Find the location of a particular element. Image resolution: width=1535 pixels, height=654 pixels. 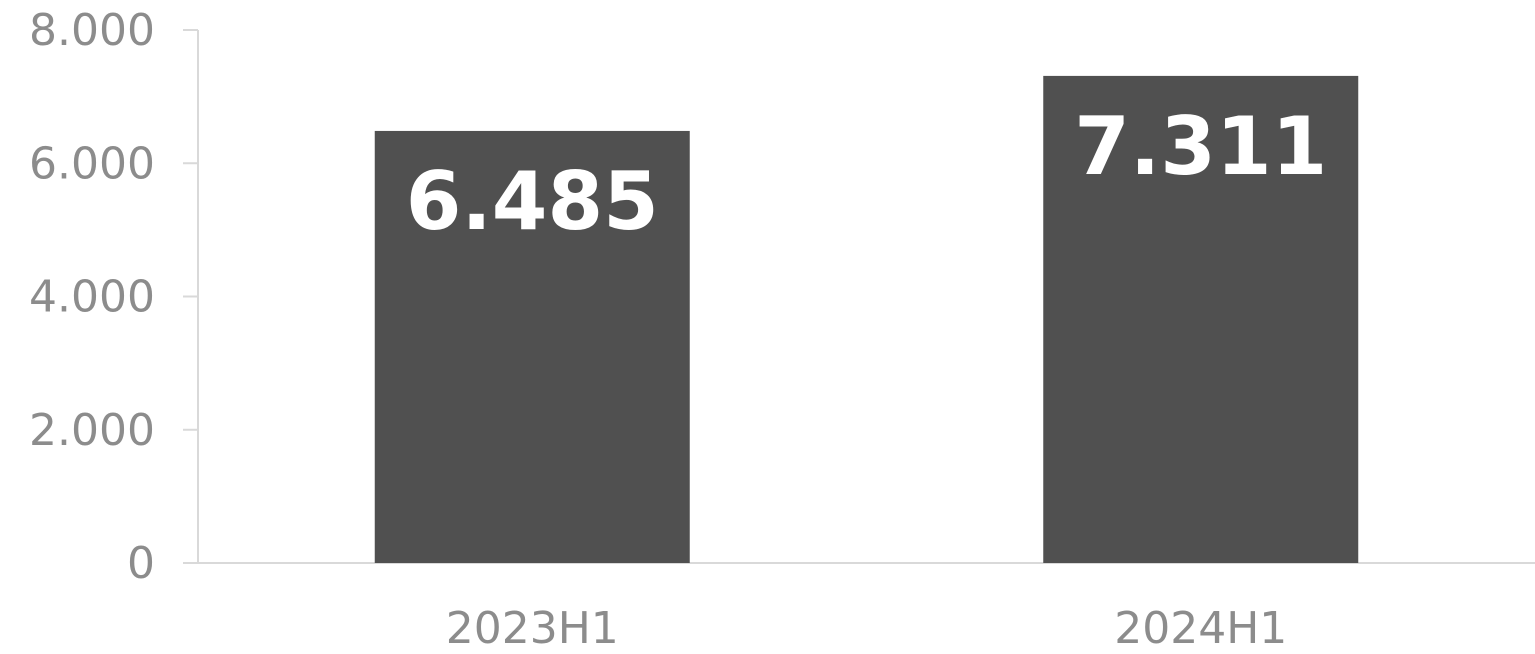

y-tick-label: 4.000 is located at coordinates (92, 297).